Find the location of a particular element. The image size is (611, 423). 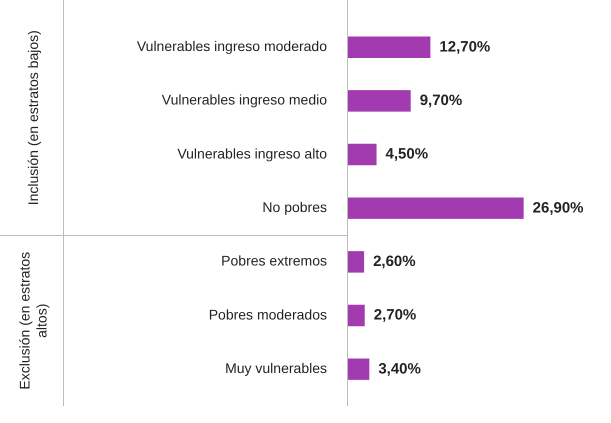

text: Exclusión (en estratos altos) is located at coordinates (33, 321).